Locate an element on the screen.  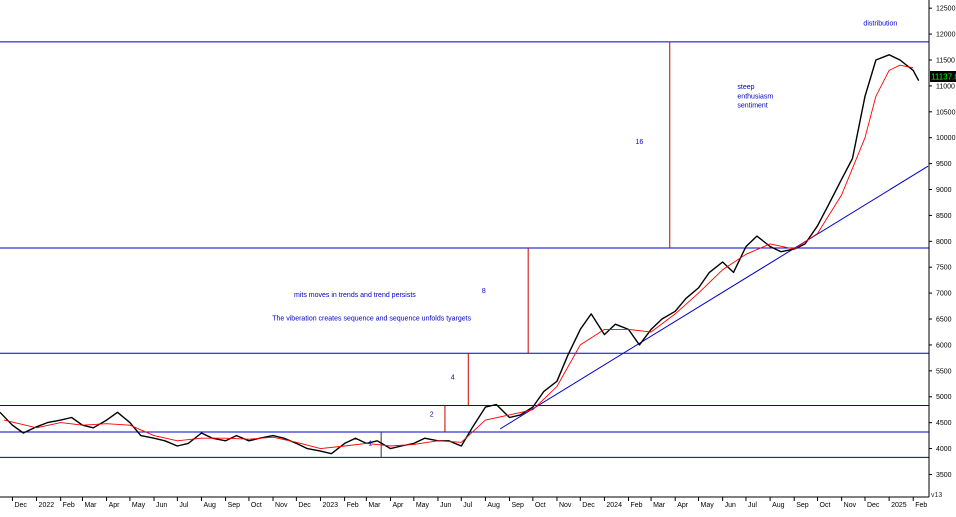
x-tick-label-2: Feb is located at coordinates (69, 505).